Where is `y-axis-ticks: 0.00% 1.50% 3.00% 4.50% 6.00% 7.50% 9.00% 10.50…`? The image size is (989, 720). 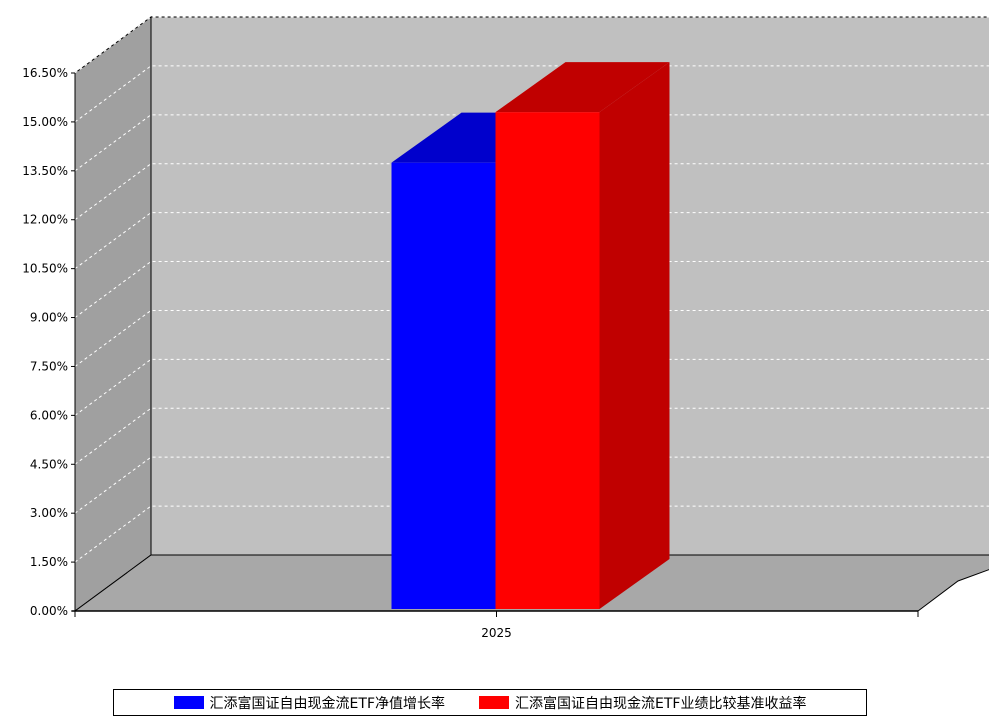
y-axis-ticks: 0.00% 1.50% 3.00% 4.50% 6.00% 7.50% 9.00% 10.50… is located at coordinates (48, 342).